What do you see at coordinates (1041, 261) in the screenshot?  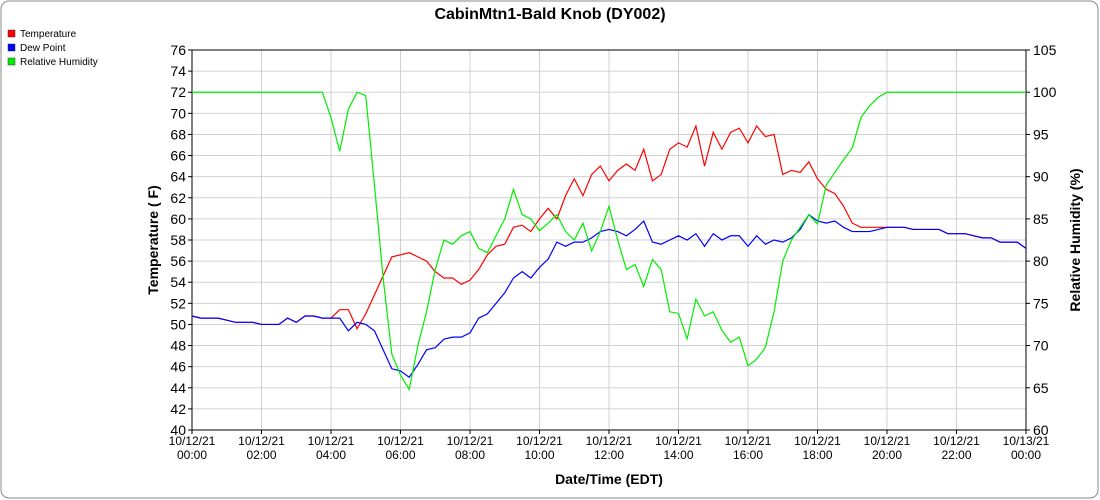 I see `y2-tick-label: 80` at bounding box center [1041, 261].